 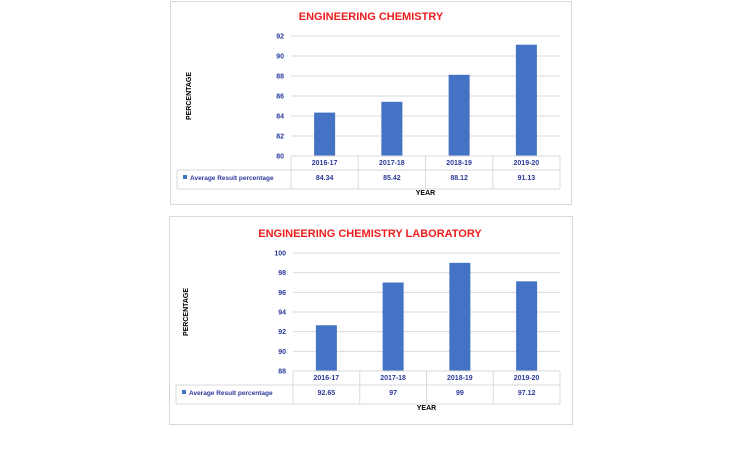 What do you see at coordinates (527, 178) in the screenshot?
I see `data-label: 91.13` at bounding box center [527, 178].